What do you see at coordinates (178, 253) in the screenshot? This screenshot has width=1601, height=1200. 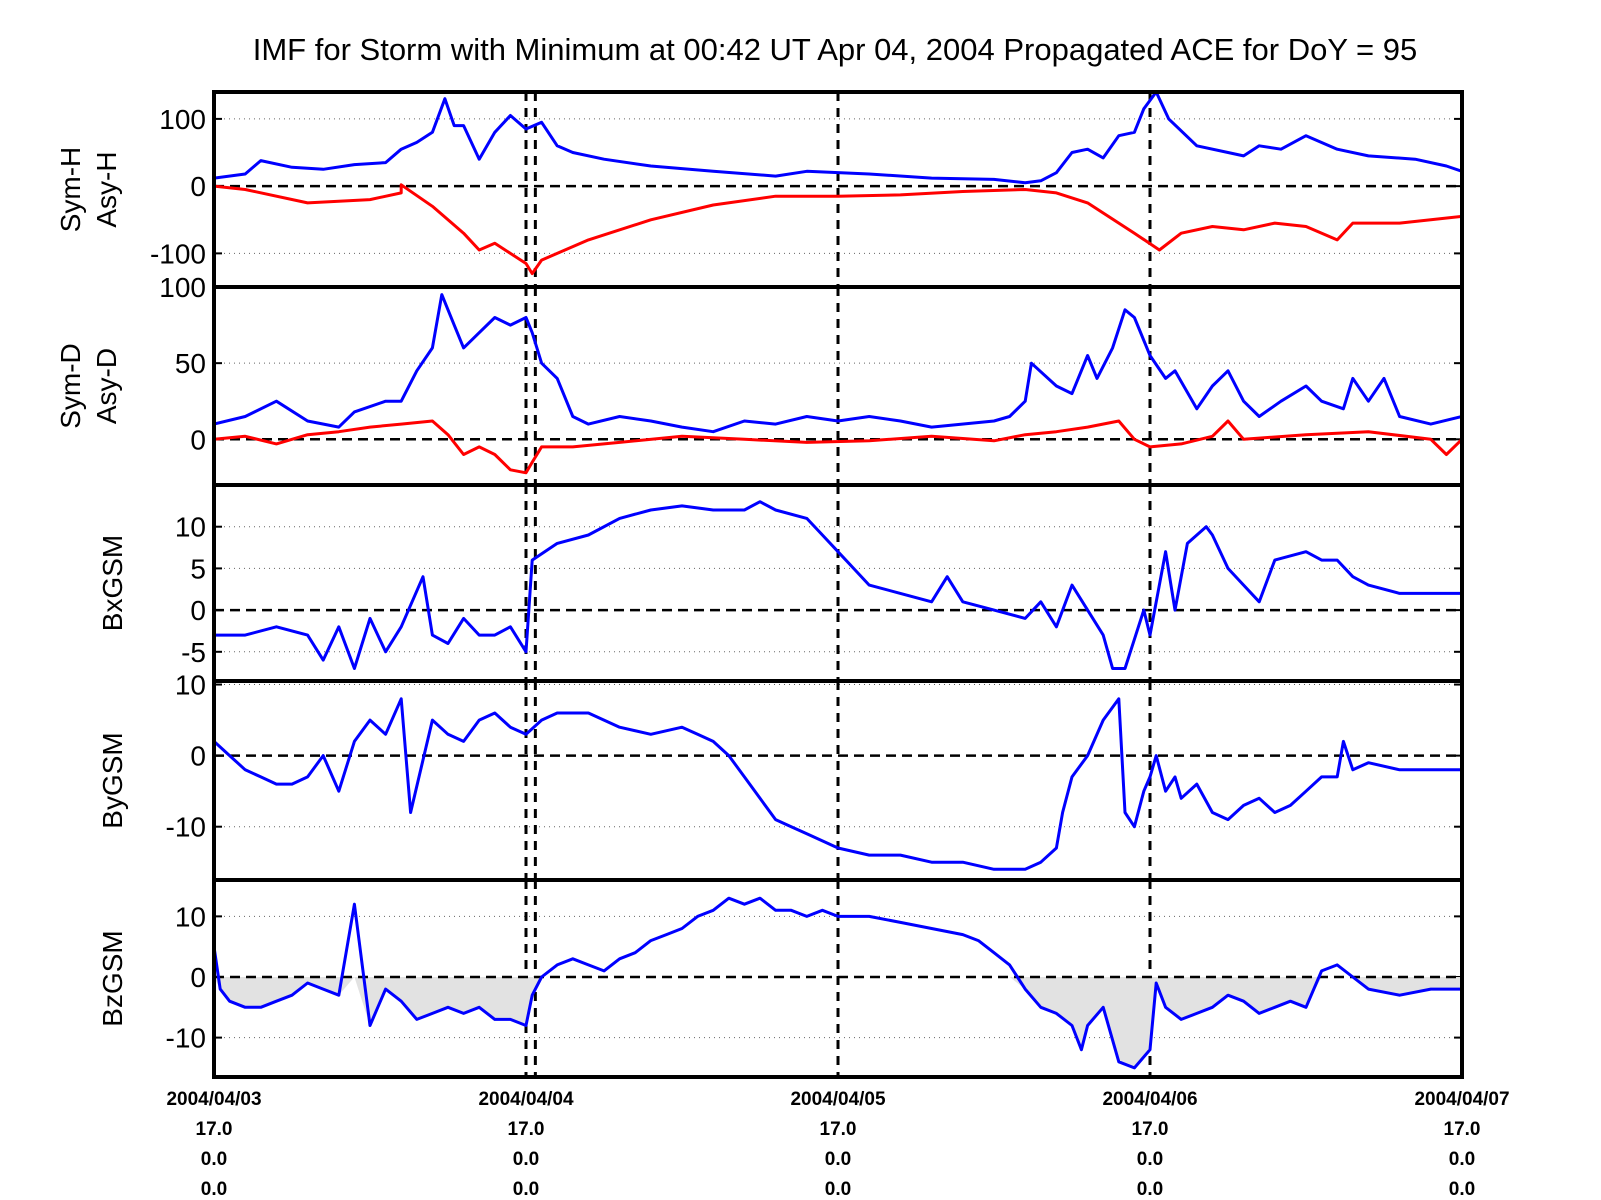 I see `y-tick-label: -100` at bounding box center [178, 253].